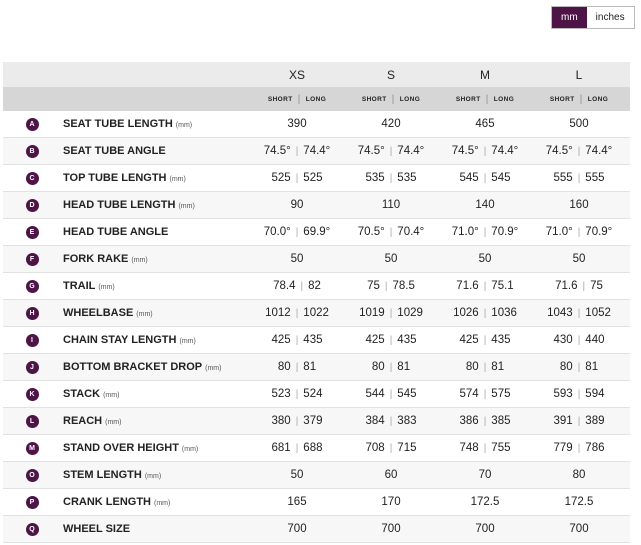 The width and height of the screenshot is (641, 545). Describe the element at coordinates (579, 394) in the screenshot. I see `value-cell: 593 | 594` at that location.